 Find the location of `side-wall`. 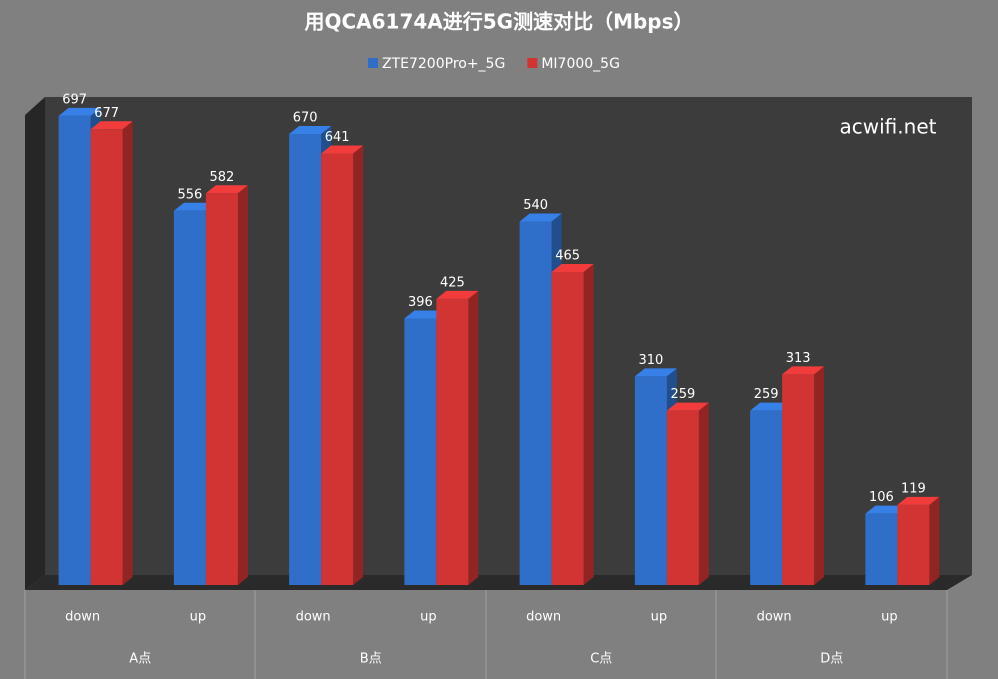

side-wall is located at coordinates (35, 343).